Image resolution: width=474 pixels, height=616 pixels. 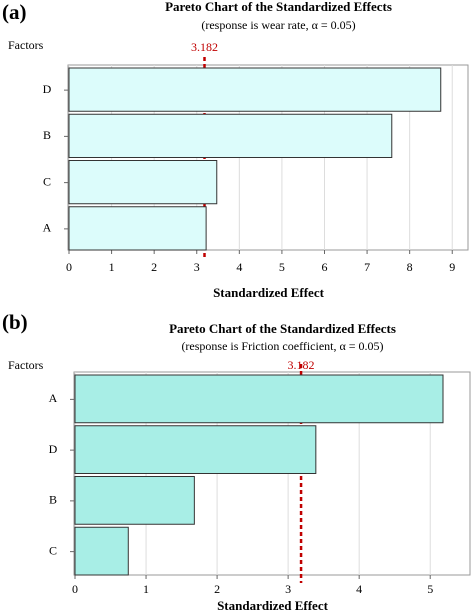 I want to click on x-tick-label: 8, so click(x=410, y=267).